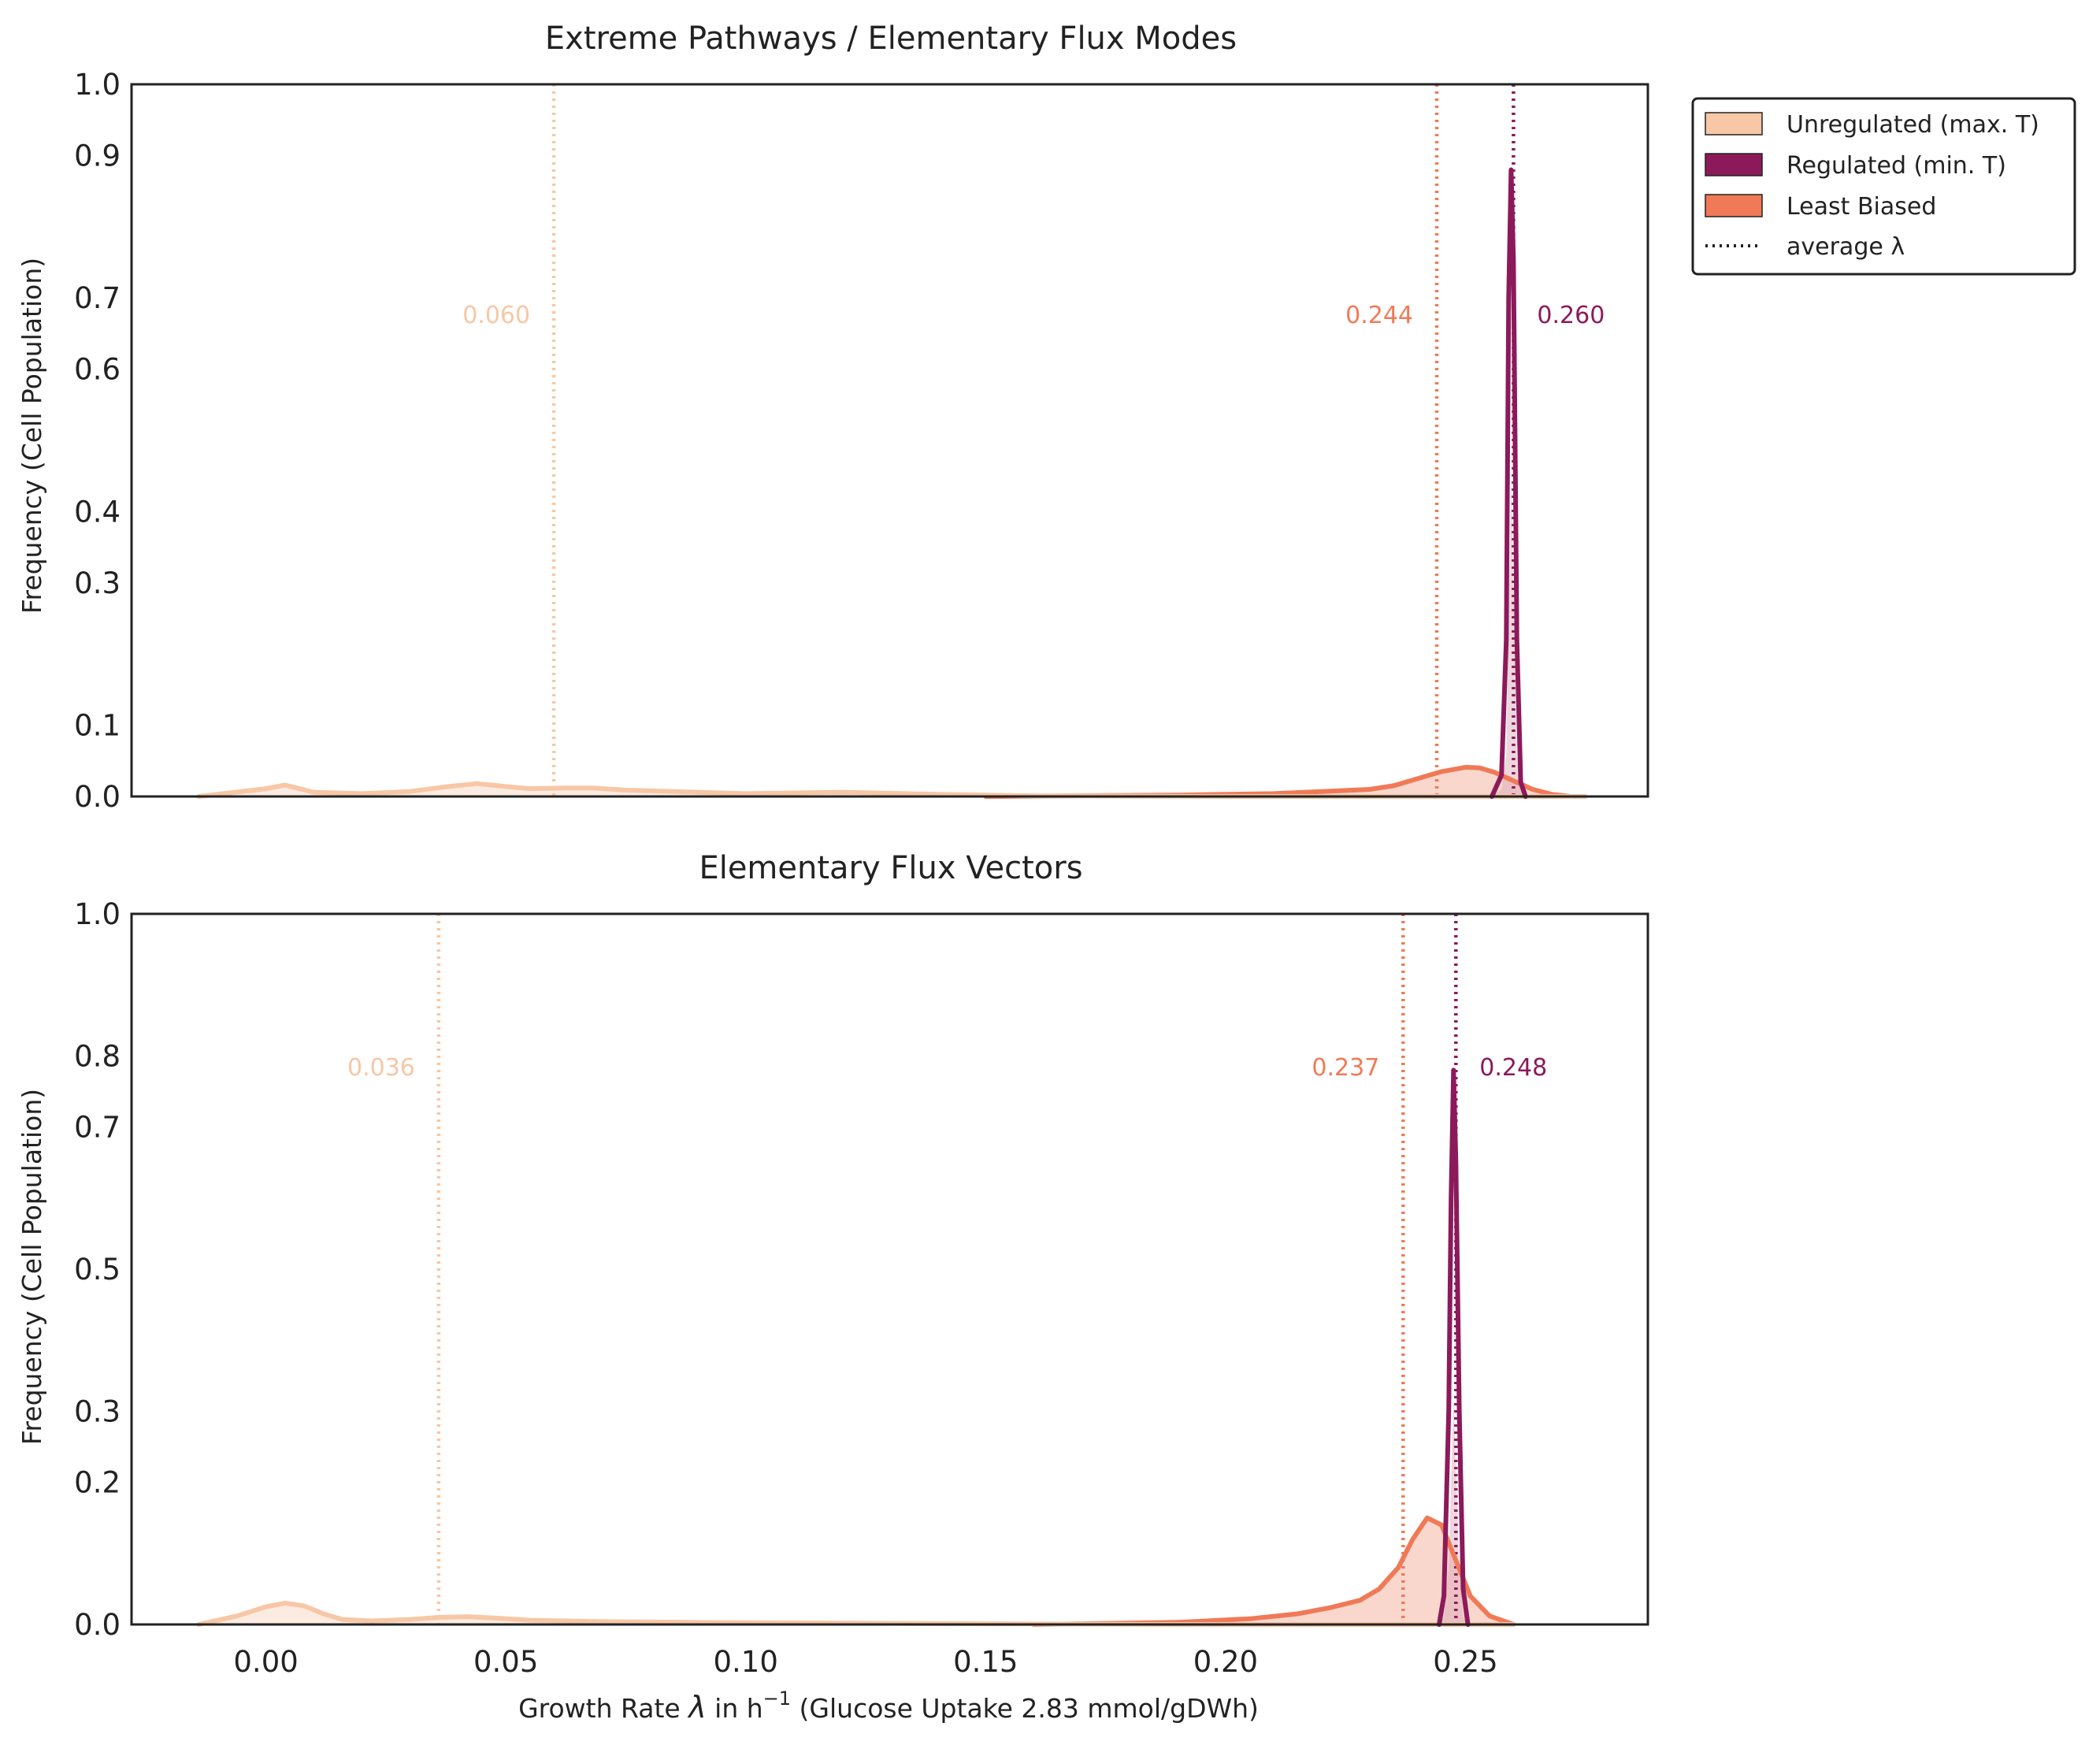  Describe the element at coordinates (97, 156) in the screenshot. I see `y-tick-label: 0.9` at that location.